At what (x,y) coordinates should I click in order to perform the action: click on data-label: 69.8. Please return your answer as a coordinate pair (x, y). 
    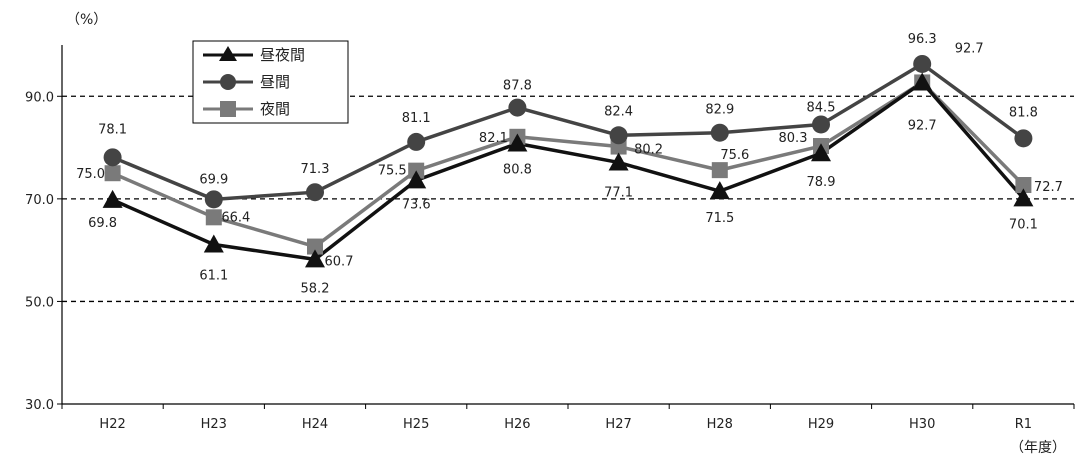
    Looking at the image, I should click on (102, 223).